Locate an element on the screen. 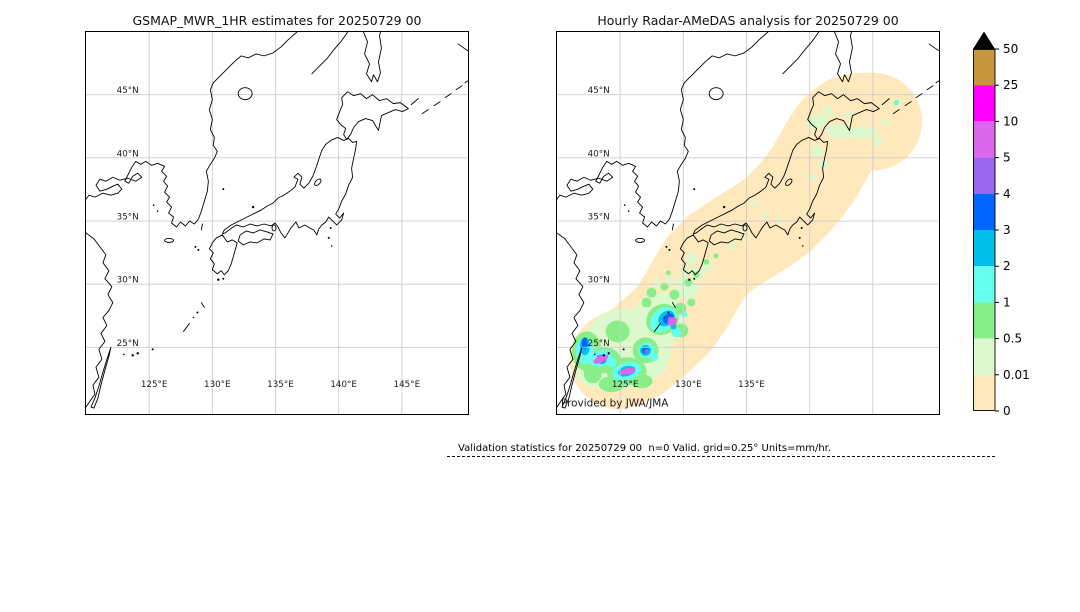 The width and height of the screenshot is (1080, 612). colorbar-tick-label: 25 is located at coordinates (1010, 85).